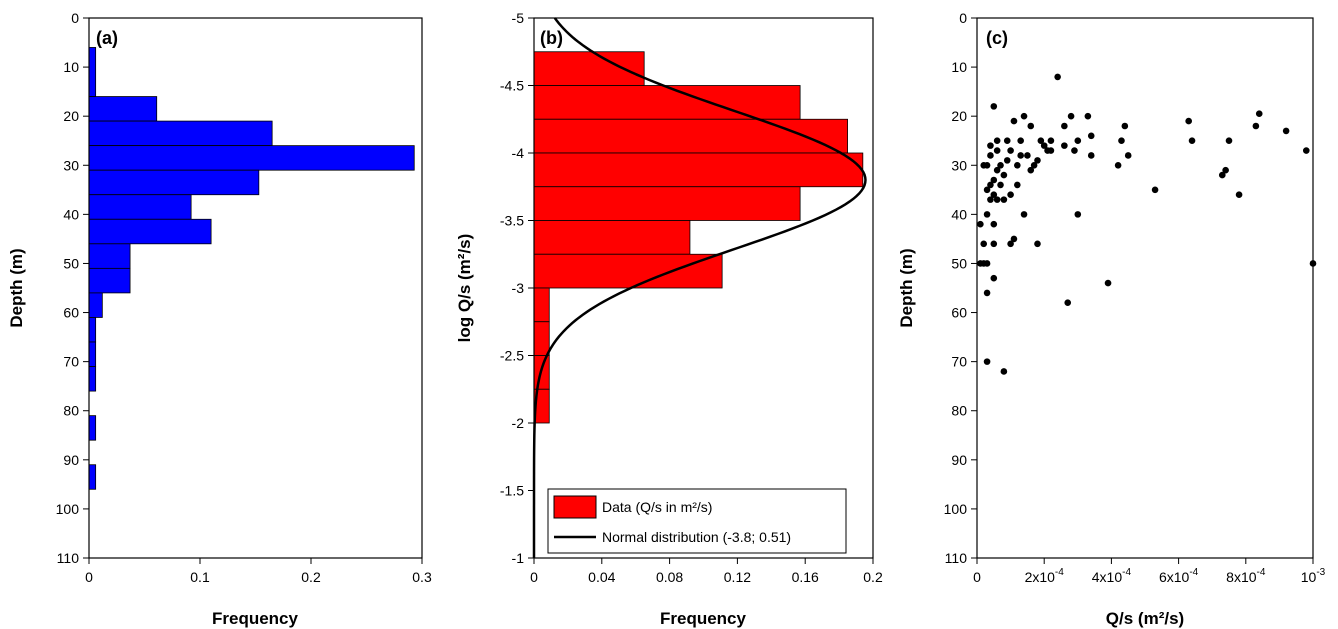 Image resolution: width=1338 pixels, height=629 pixels. What do you see at coordinates (963, 18) in the screenshot?
I see `y-tick-label-c-0: 0` at bounding box center [963, 18].